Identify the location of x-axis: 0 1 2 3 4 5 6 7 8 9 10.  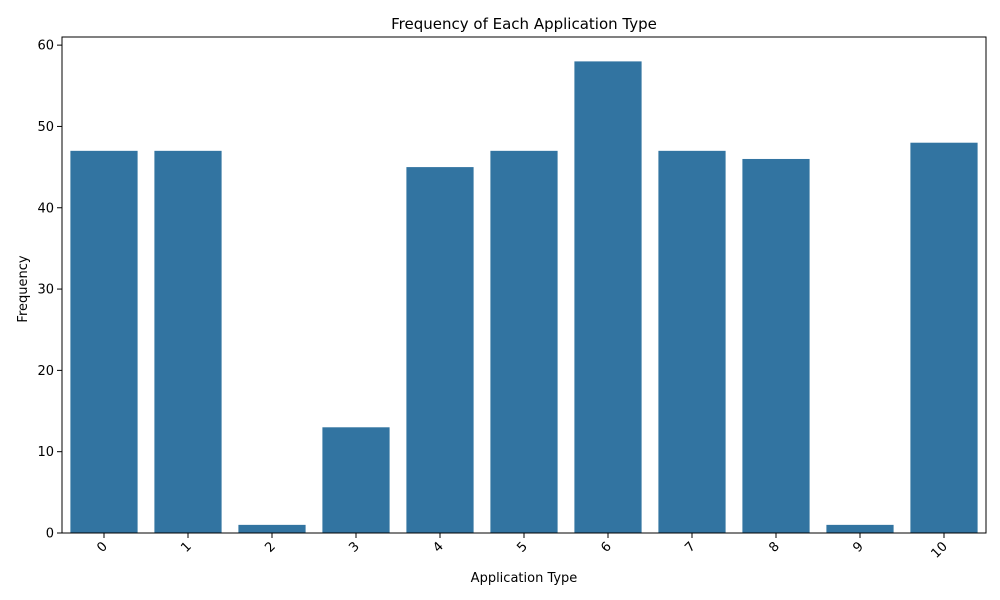
(522, 547).